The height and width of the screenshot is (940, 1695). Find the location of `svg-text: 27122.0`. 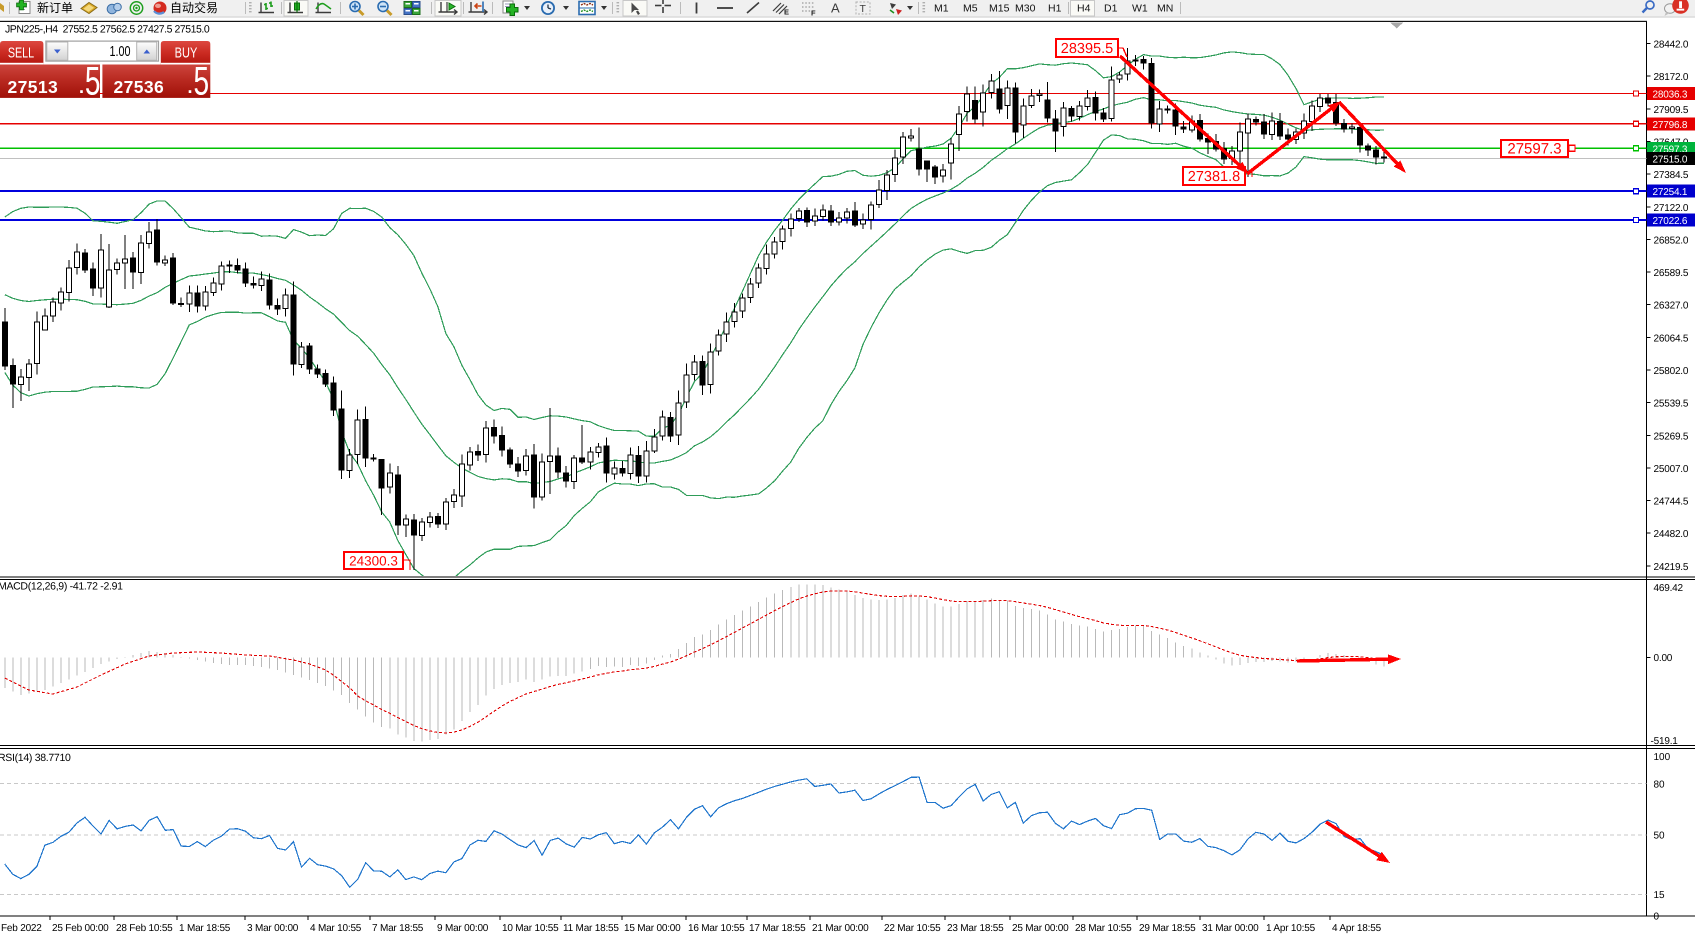

svg-text: 27122.0 is located at coordinates (1671, 208).